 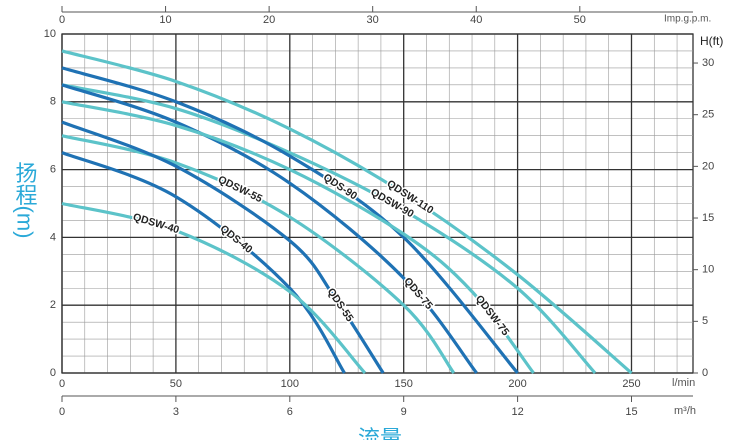 I want to click on x-axis-unit: l/min, so click(x=683, y=383).